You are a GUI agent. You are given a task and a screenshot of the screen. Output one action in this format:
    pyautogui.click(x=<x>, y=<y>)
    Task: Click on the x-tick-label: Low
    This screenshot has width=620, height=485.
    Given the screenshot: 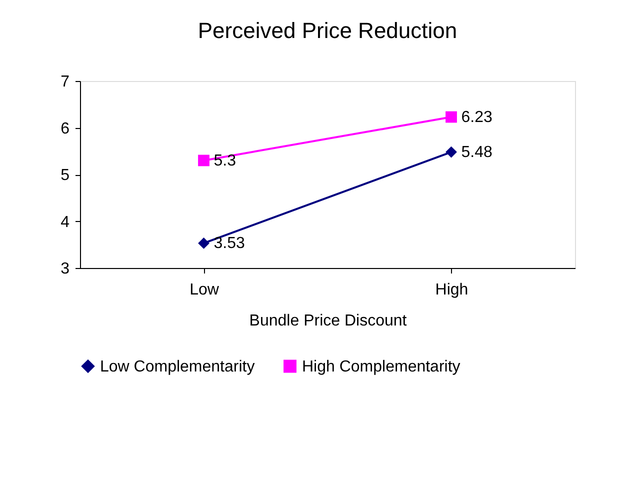 What is the action you would take?
    pyautogui.click(x=205, y=290)
    